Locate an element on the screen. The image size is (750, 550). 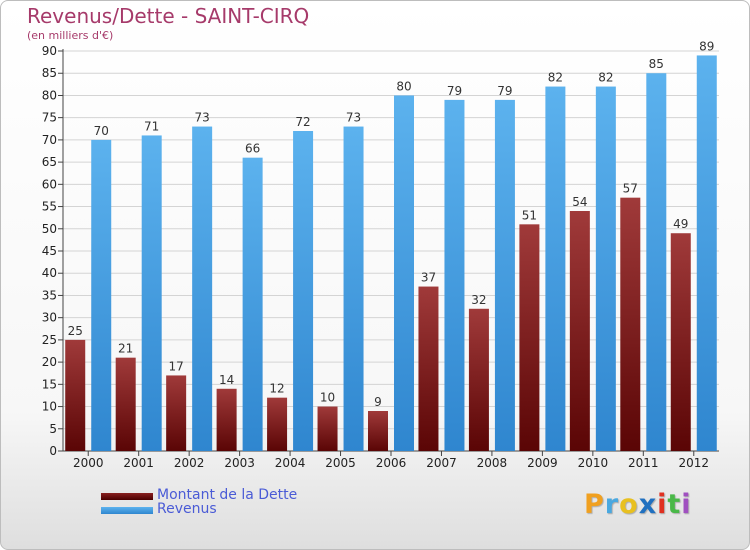
x-tick-label: 2009 is located at coordinates (542, 463).